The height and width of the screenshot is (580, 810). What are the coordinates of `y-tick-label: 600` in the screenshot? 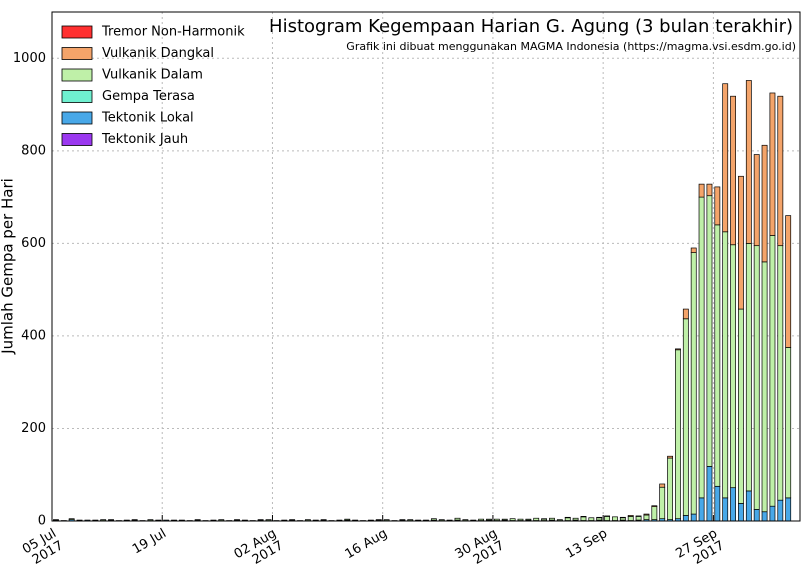 It's located at (33, 243).